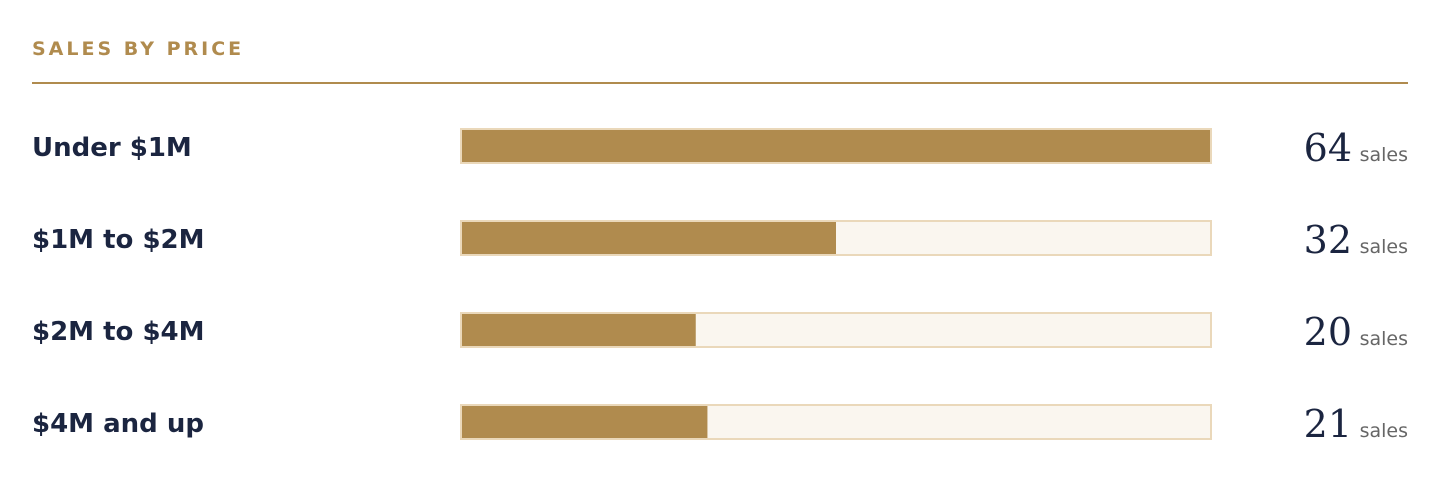  I want to click on category-label: $2M to $4M, so click(118, 332).